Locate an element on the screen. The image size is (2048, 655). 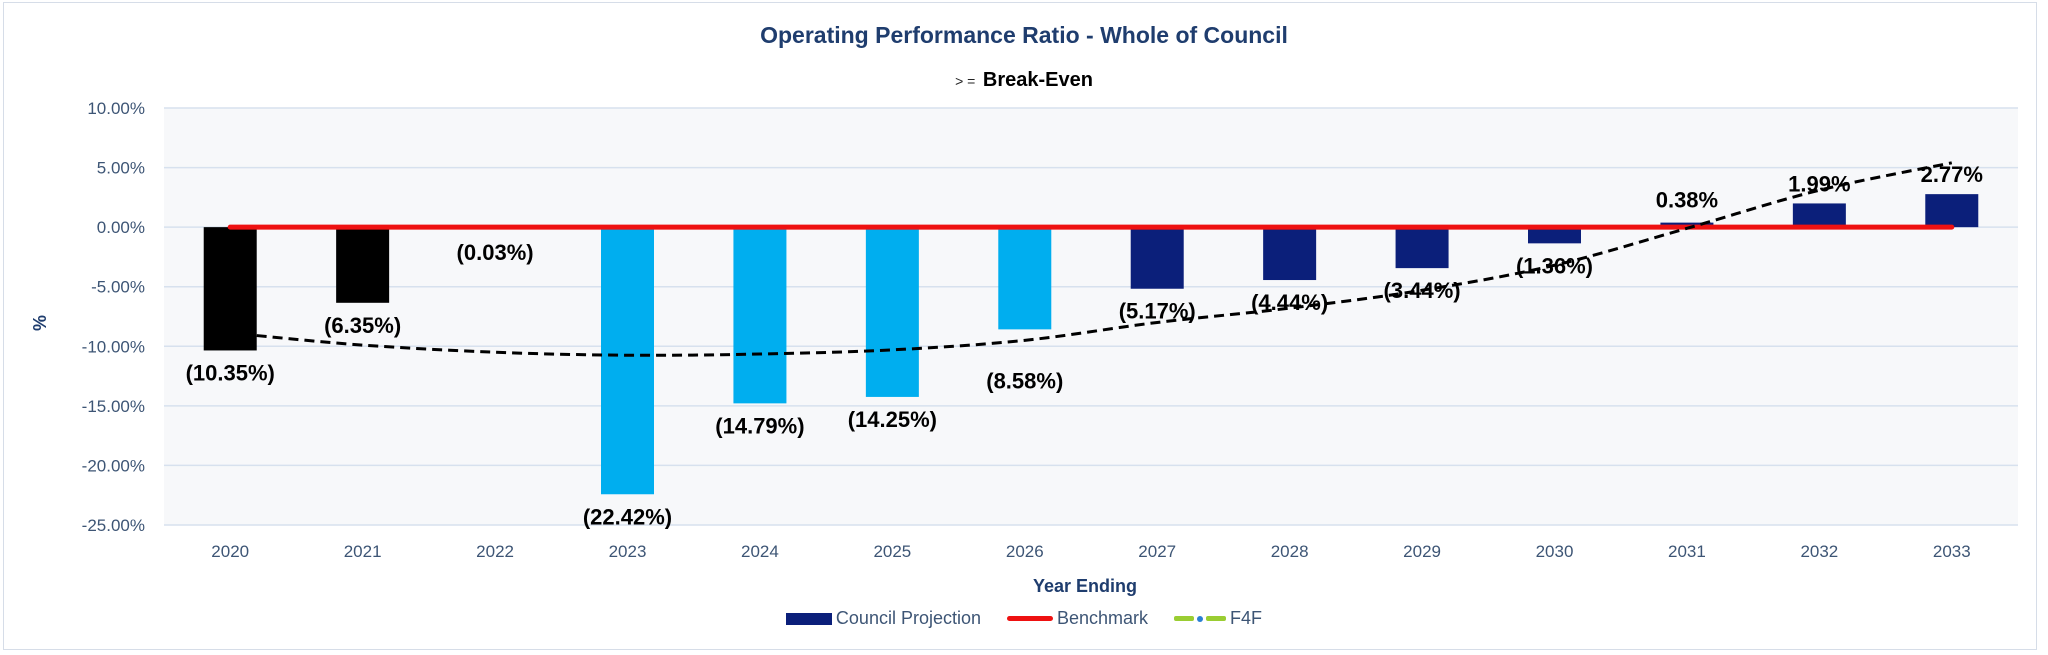
data-label-2025: (14.25%) is located at coordinates (892, 419).